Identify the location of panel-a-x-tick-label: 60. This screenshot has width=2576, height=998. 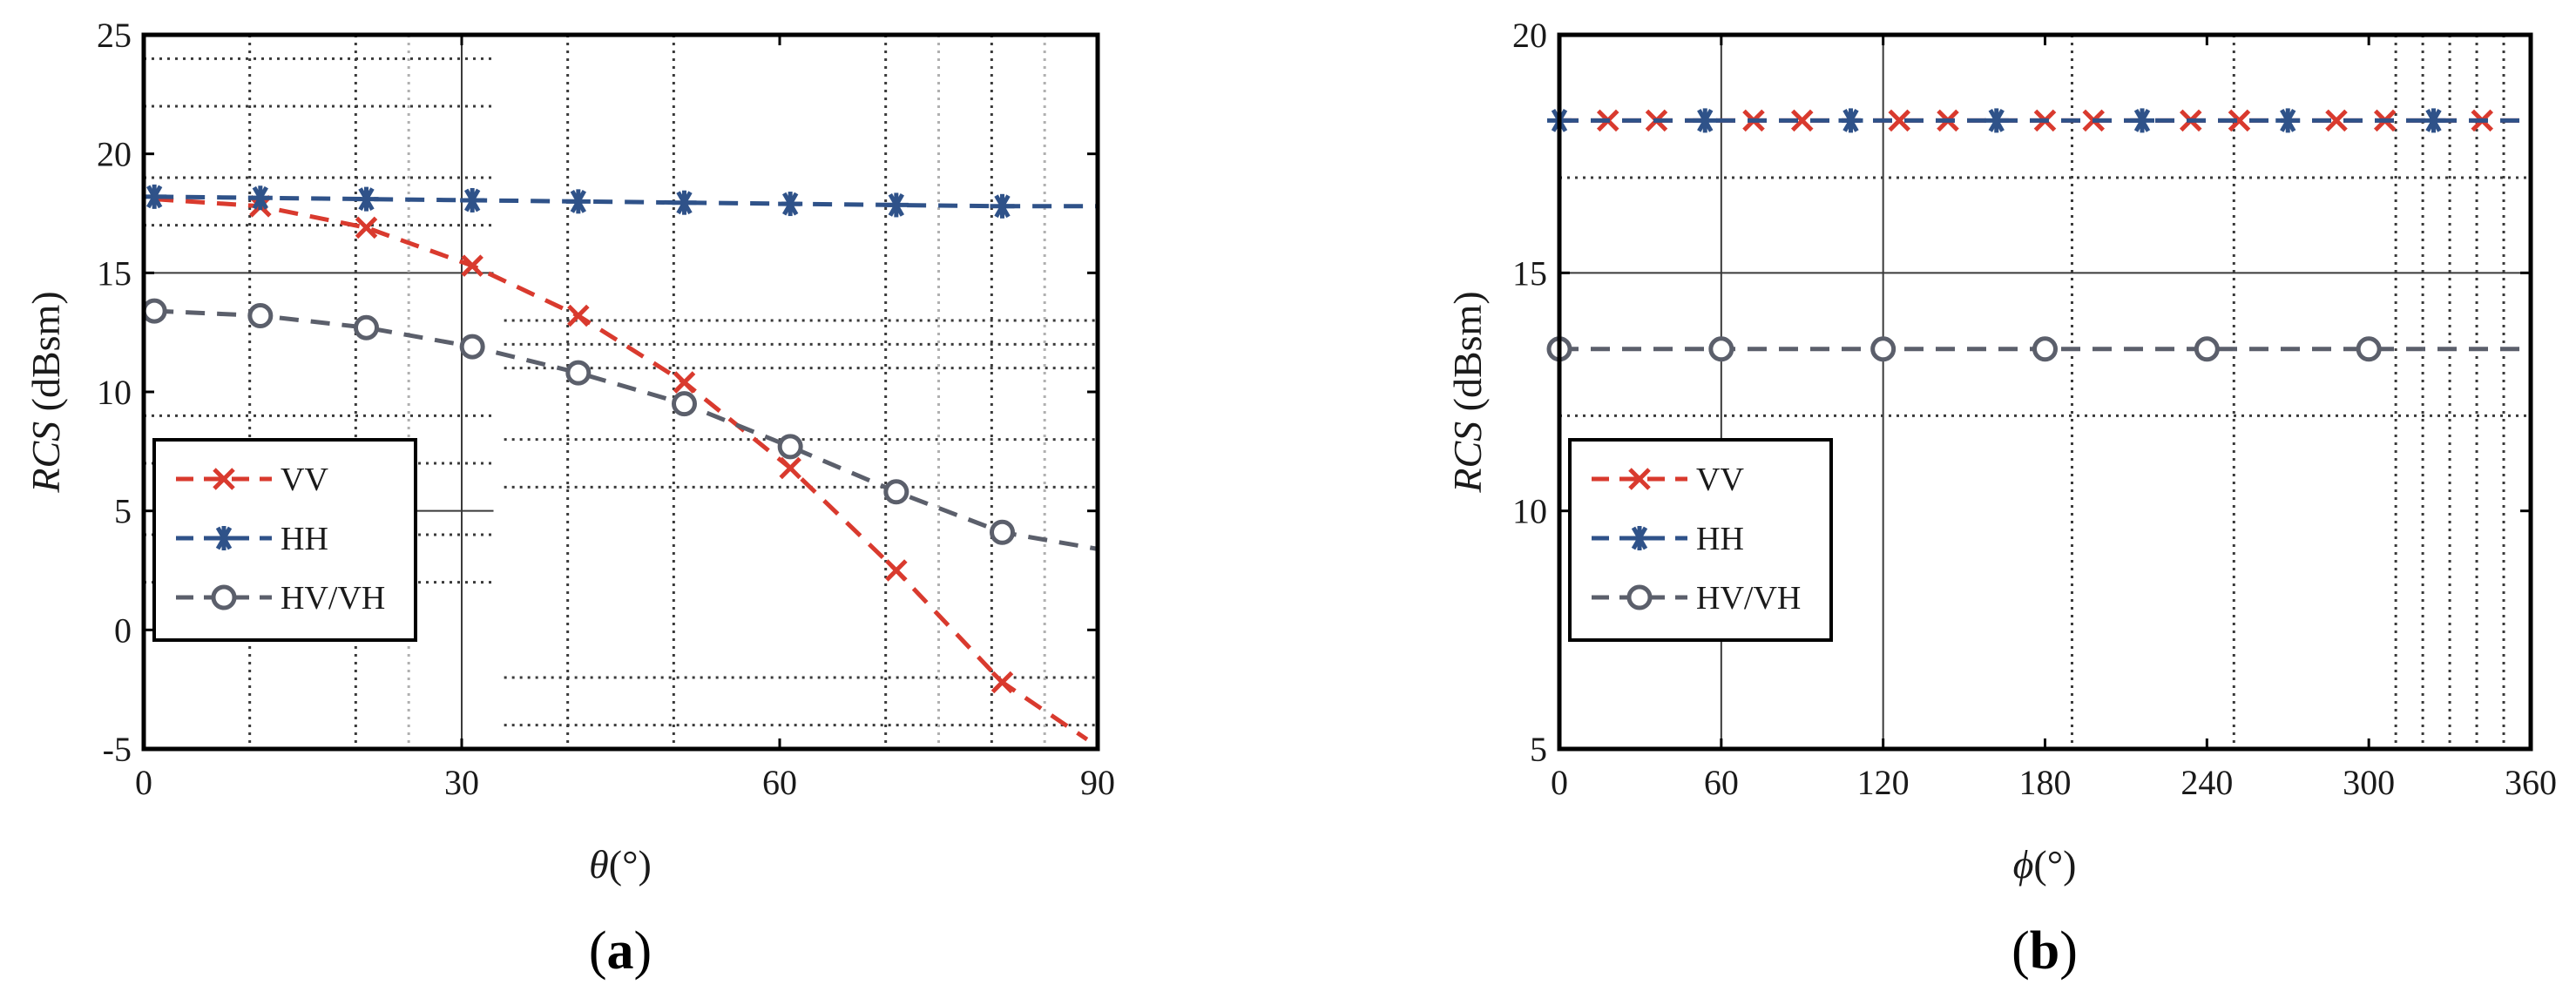
(779, 782).